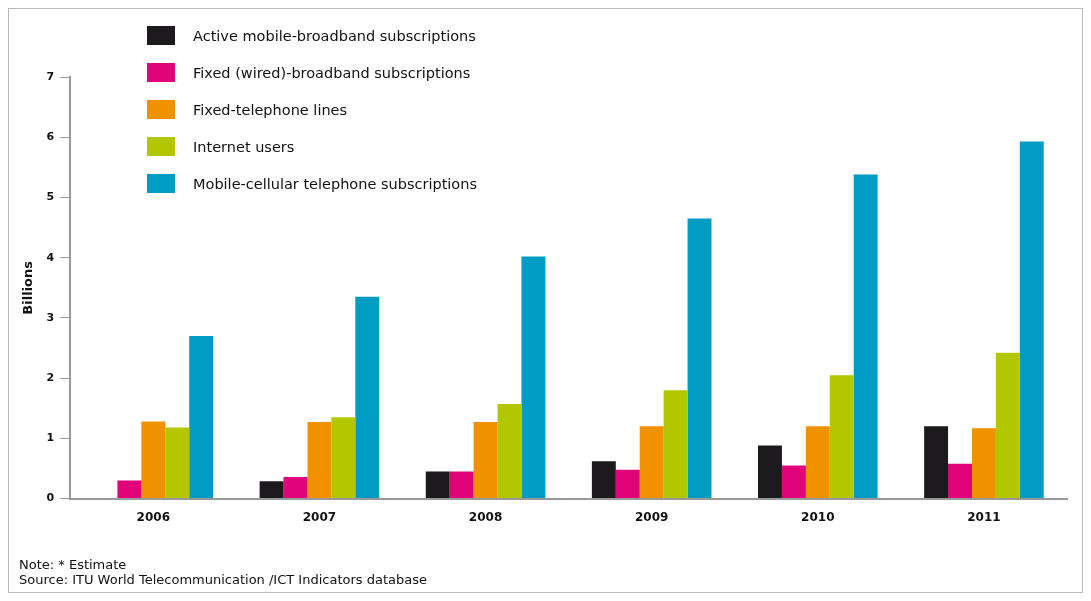 The width and height of the screenshot is (1091, 601). Describe the element at coordinates (485, 516) in the screenshot. I see `x-tick-label: 2008` at that location.